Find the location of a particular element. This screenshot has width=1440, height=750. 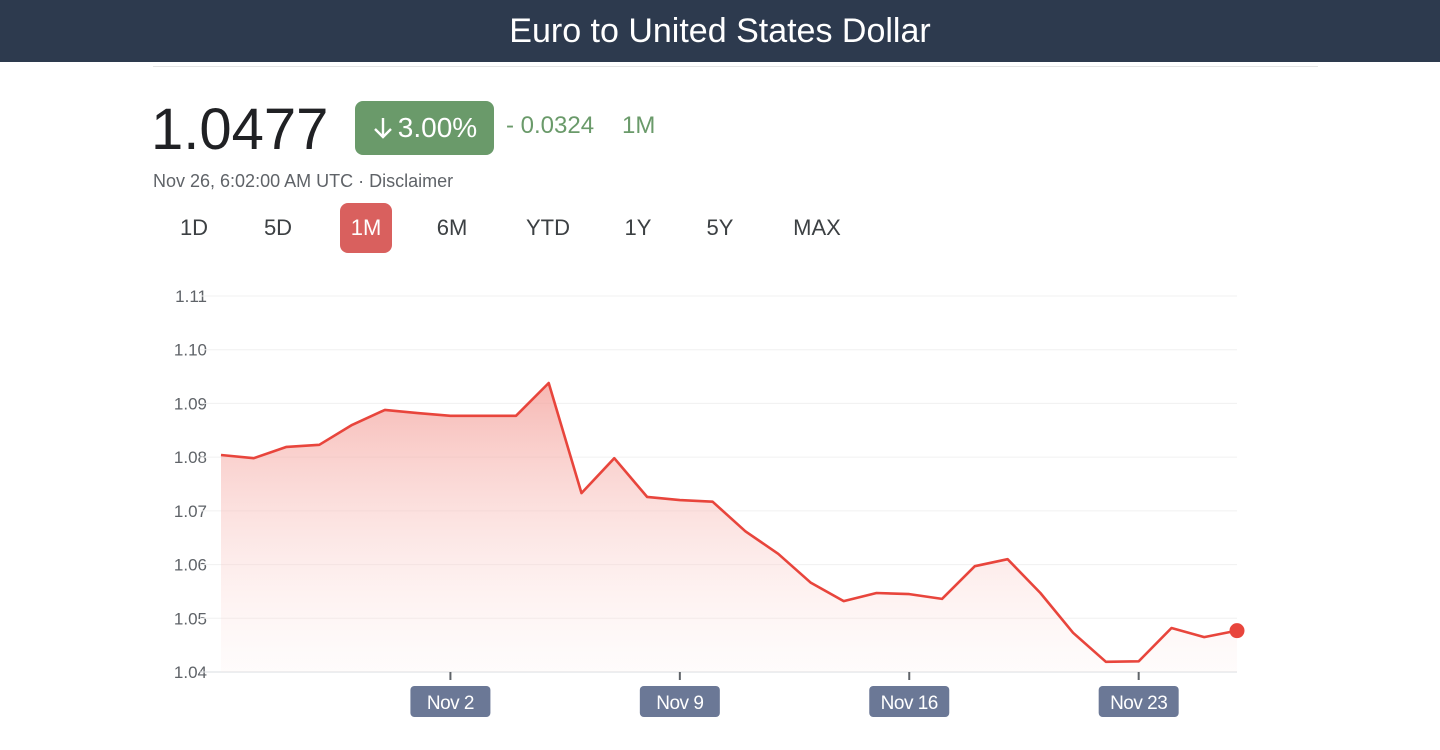

timestamp-line: Nov 26, 6:02:00 AM UTC · Disclaimer is located at coordinates (303, 181).